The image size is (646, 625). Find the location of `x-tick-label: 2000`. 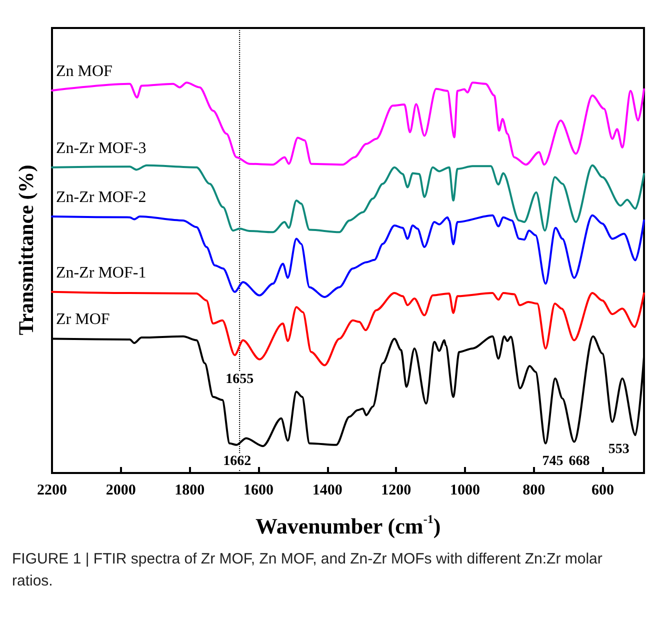

x-tick-label: 2000 is located at coordinates (121, 490).